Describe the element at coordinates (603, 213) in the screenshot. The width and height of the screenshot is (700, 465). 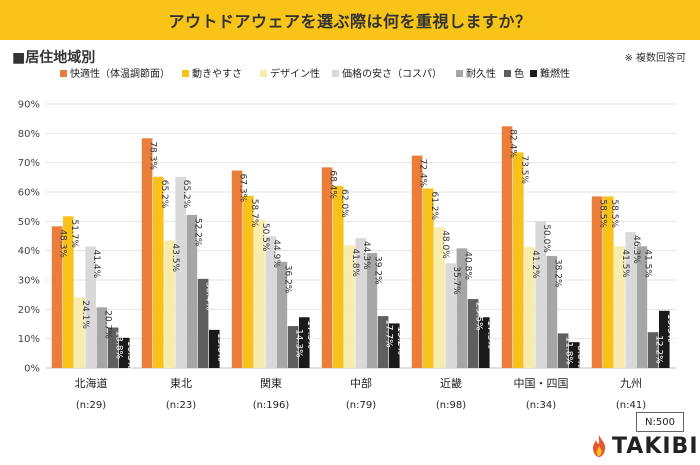
I see `data-label: 58.5%` at that location.